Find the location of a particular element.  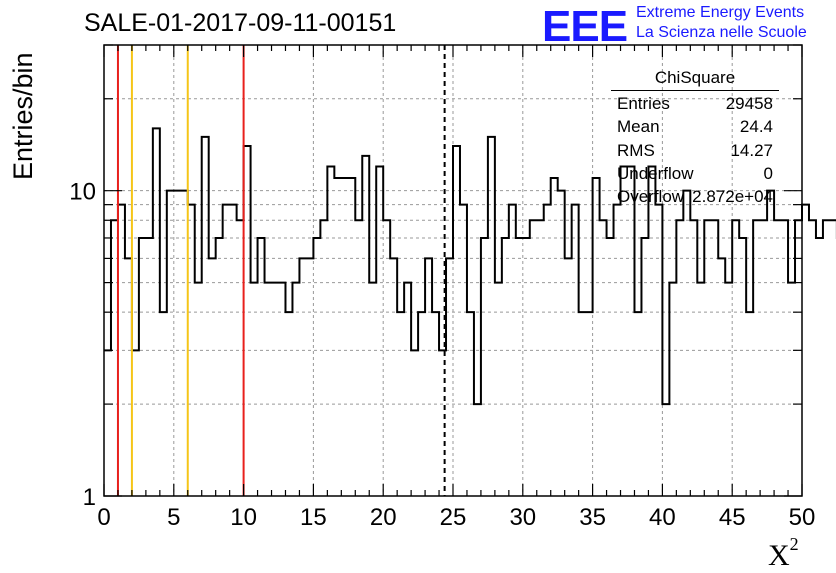

stats-key: Mean is located at coordinates (638, 127).